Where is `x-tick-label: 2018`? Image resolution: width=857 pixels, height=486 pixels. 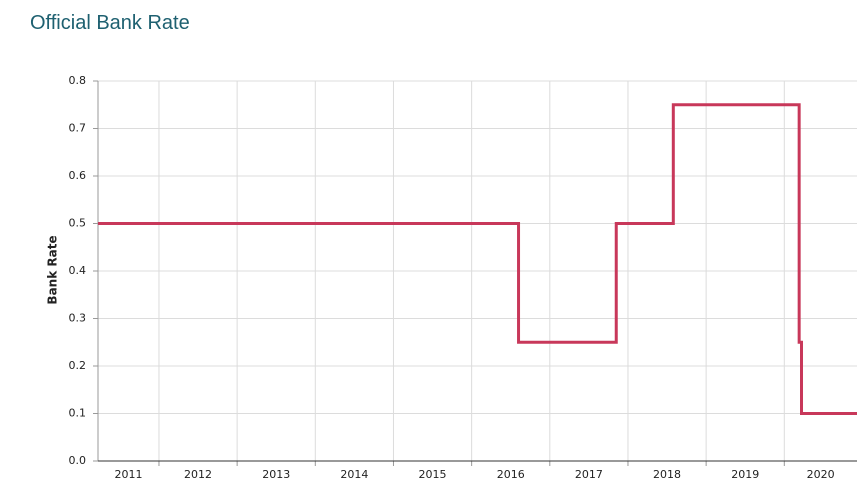 x-tick-label: 2018 is located at coordinates (667, 474).